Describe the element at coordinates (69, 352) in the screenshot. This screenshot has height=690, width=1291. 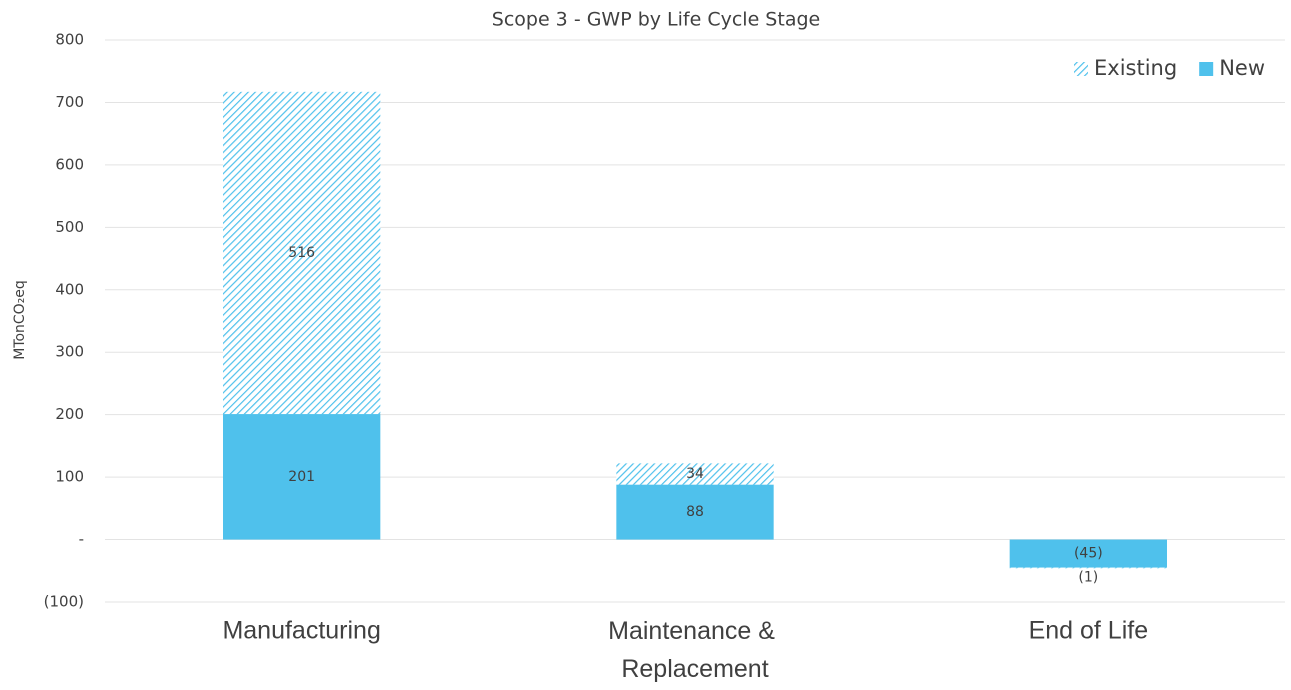
I see `y-tick-label: 300` at that location.